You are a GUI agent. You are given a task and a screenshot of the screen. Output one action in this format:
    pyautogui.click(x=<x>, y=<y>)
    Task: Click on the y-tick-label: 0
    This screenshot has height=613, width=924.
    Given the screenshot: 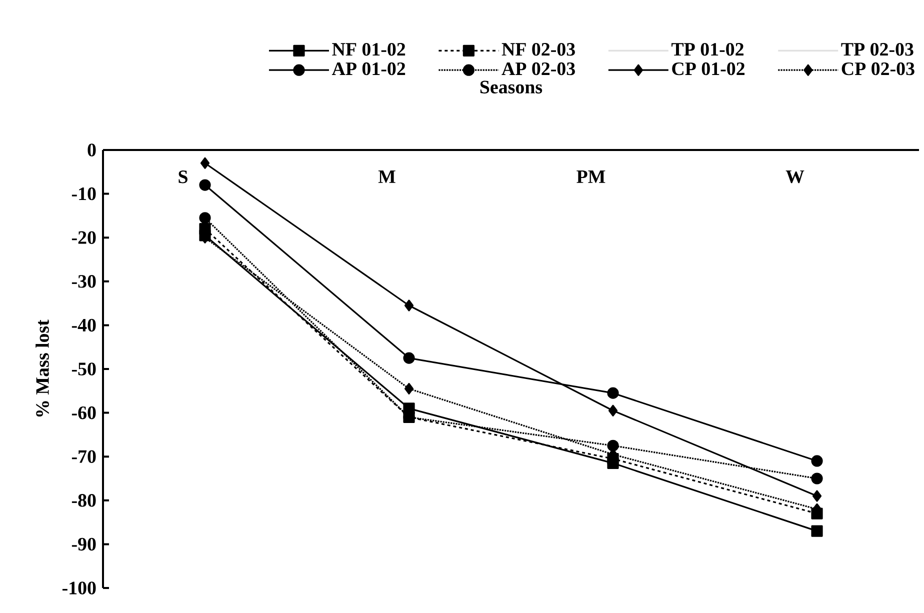 What is the action you would take?
    pyautogui.click(x=92, y=150)
    